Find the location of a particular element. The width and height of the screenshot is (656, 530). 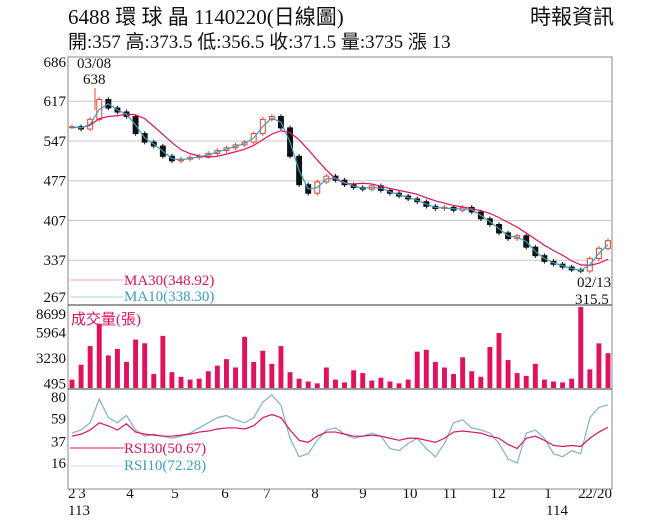

volume-bars is located at coordinates (340, 347).